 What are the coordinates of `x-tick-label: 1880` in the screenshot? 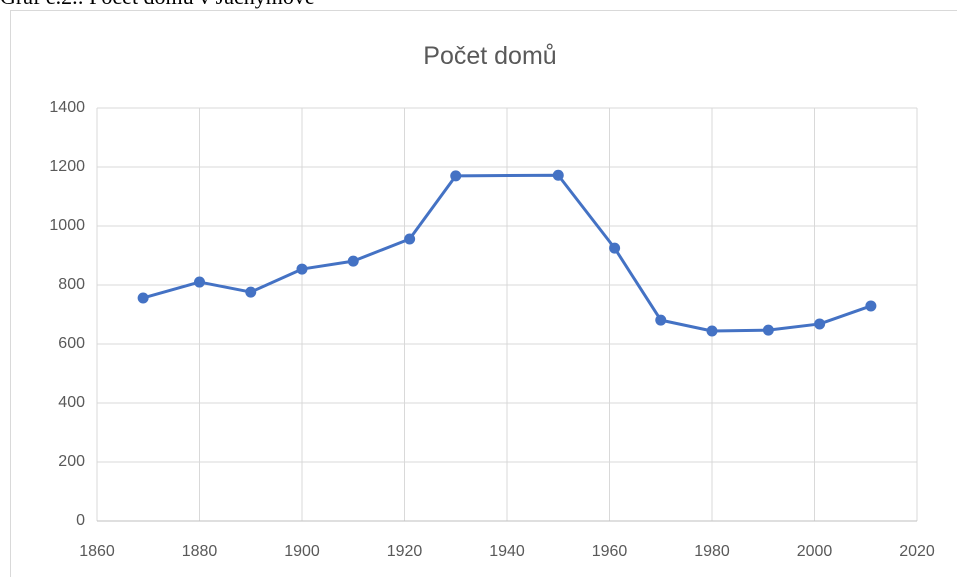 It's located at (200, 551).